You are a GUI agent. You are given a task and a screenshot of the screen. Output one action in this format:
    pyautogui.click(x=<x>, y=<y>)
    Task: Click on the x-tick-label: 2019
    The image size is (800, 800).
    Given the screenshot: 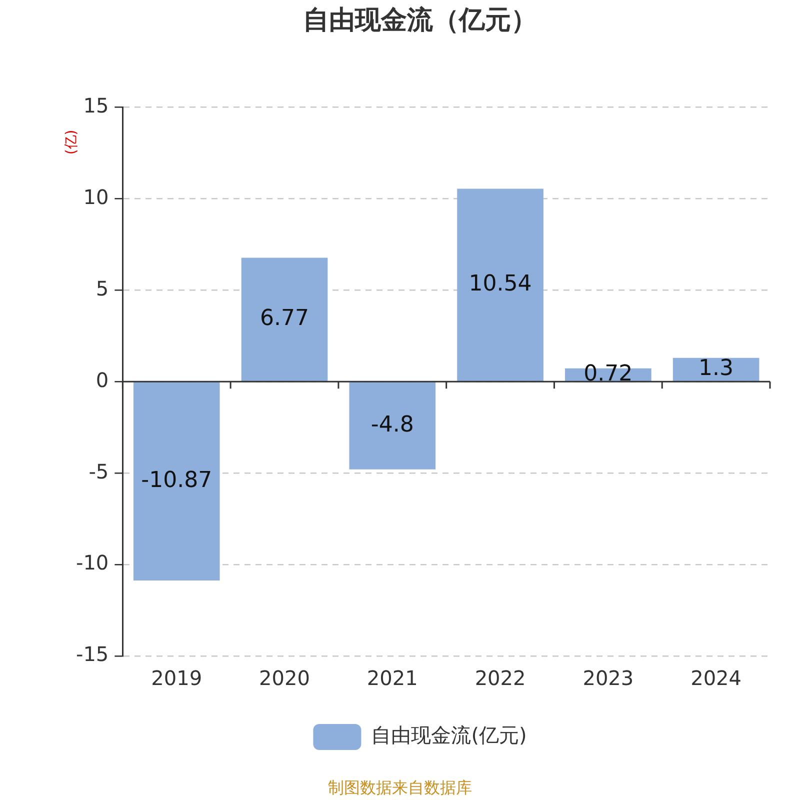 What is the action you would take?
    pyautogui.click(x=176, y=678)
    